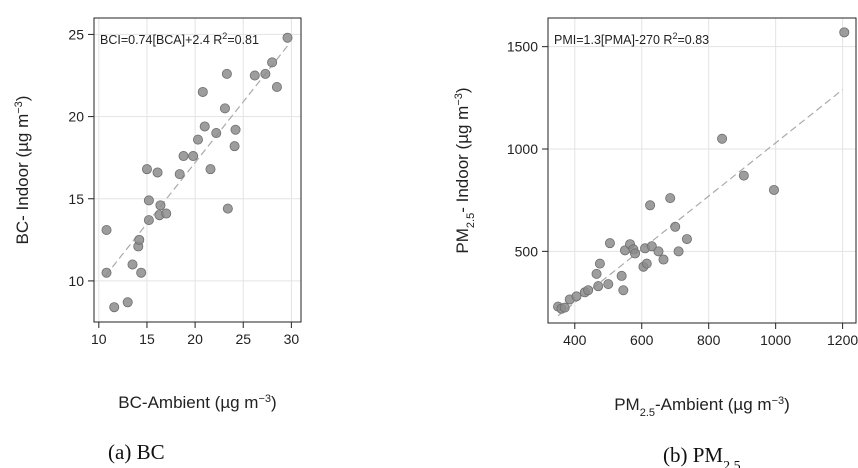  What do you see at coordinates (465, 170) in the screenshot?
I see `y-axis-label: PM2.5- Indoor (µg m−3)` at bounding box center [465, 170].